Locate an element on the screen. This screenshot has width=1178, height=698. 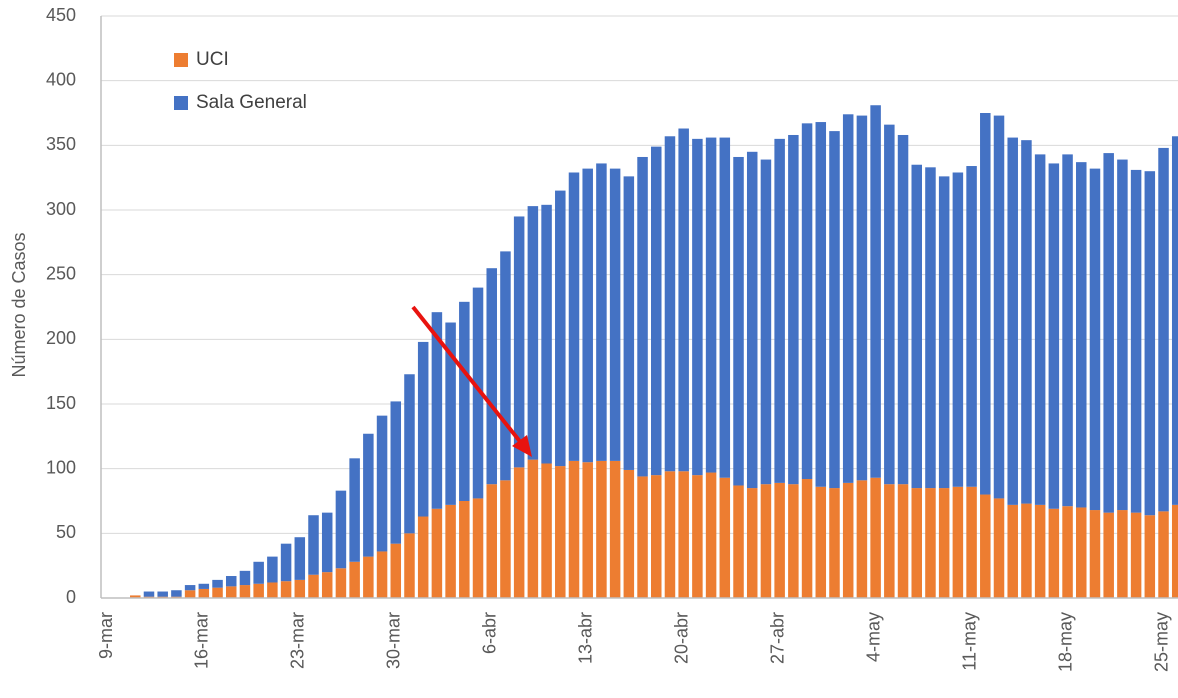
y-tick-label: 100 is located at coordinates (61, 467).